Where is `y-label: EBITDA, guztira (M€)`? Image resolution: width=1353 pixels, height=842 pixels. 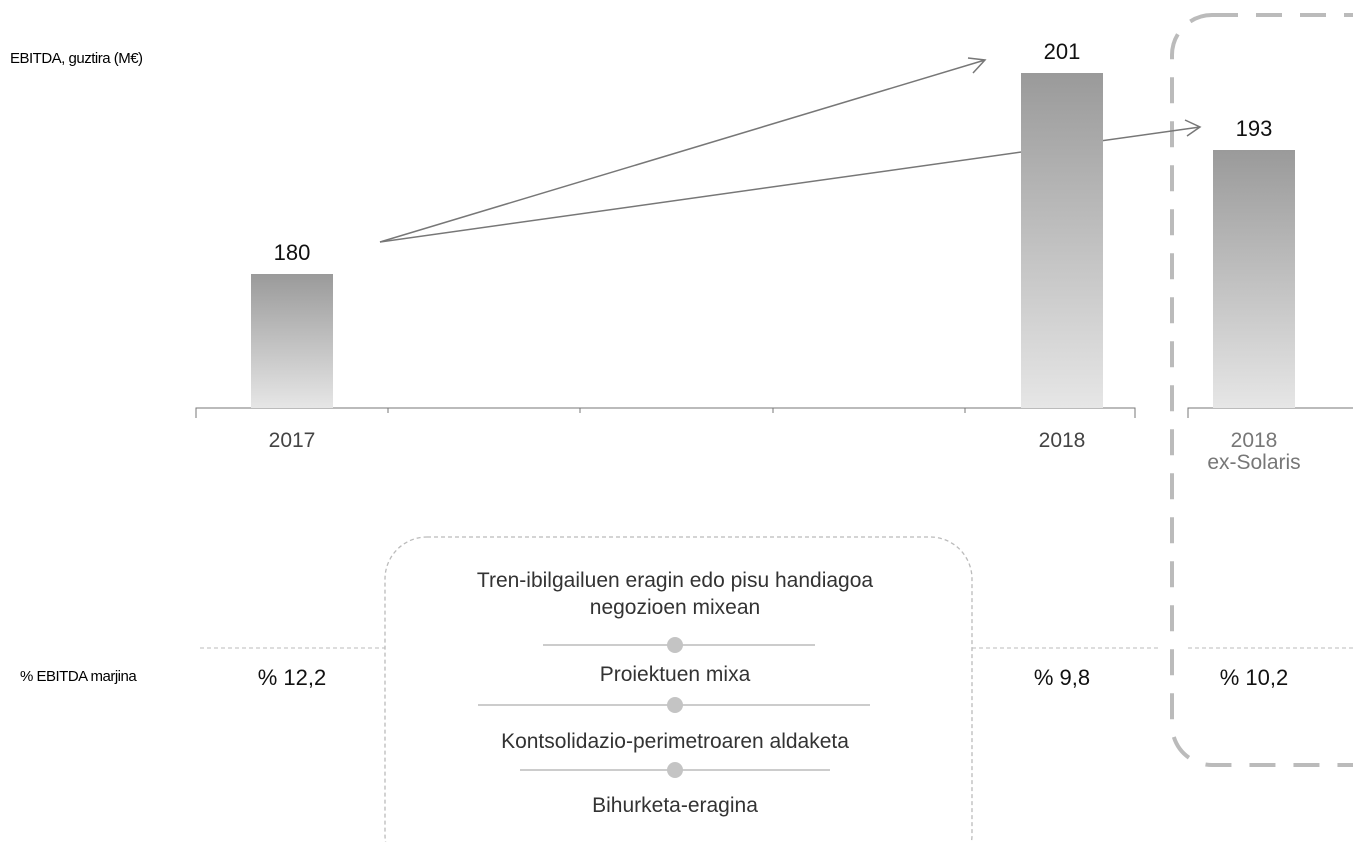
y-label: EBITDA, guztira (M€) is located at coordinates (76, 58).